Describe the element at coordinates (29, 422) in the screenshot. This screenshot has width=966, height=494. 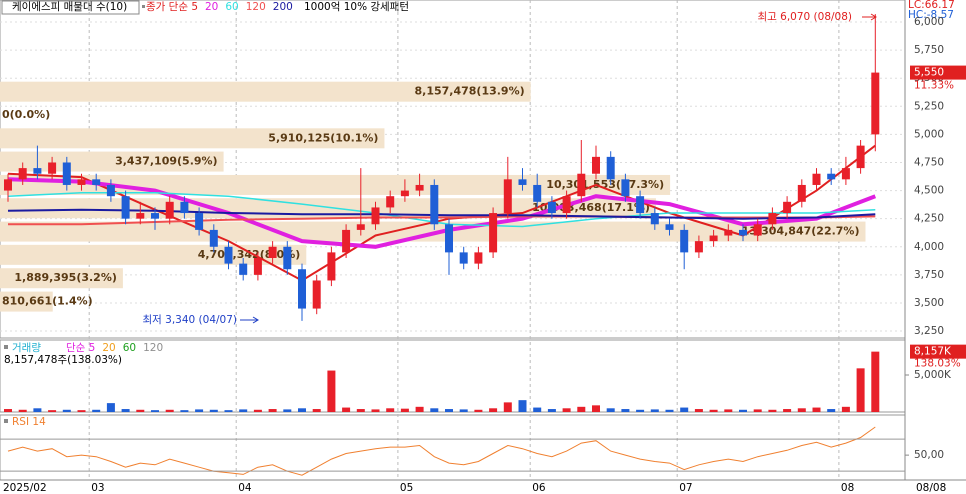
I see `rsi-title: RSI 14` at that location.